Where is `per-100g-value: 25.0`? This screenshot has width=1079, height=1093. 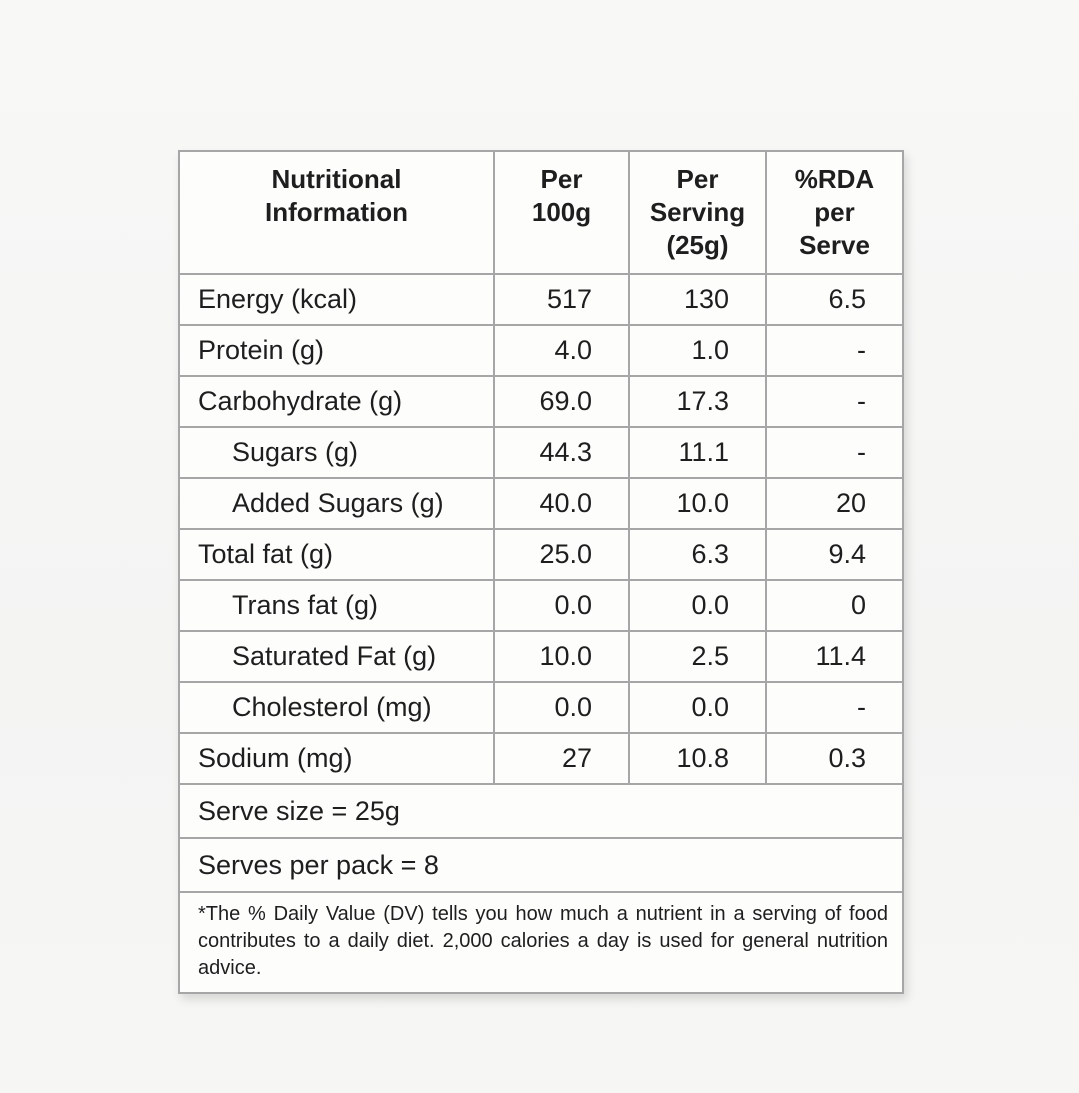 per-100g-value: 25.0 is located at coordinates (561, 554).